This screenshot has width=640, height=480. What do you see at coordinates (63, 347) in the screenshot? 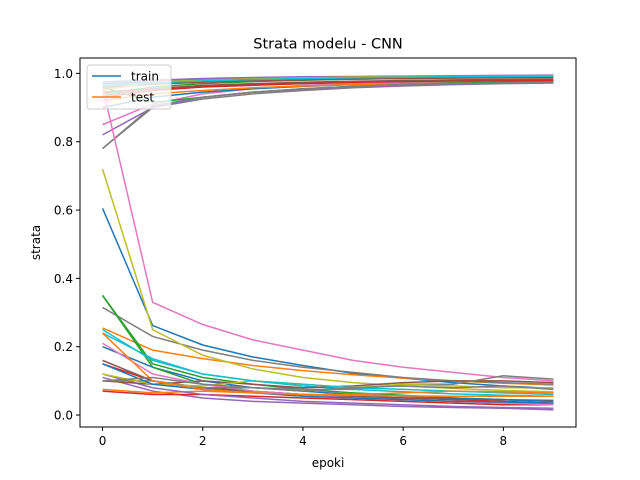
I see `y-tick-label: 0.2` at bounding box center [63, 347].